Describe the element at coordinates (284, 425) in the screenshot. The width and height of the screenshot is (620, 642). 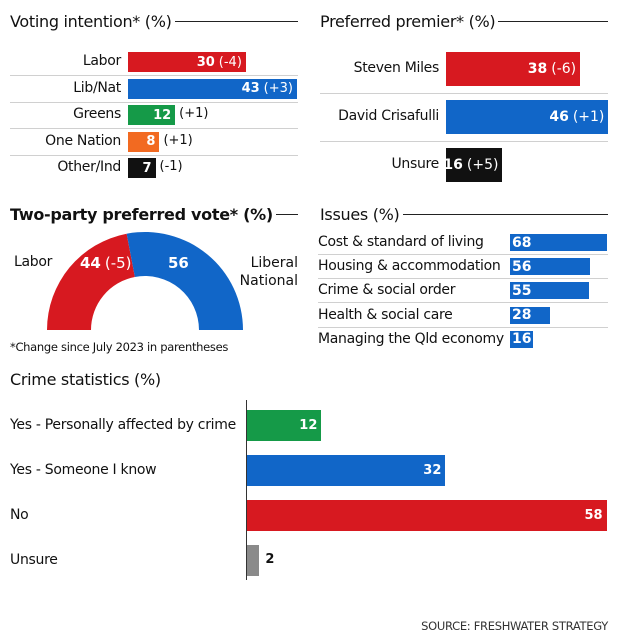
I see `crime-bar: 12` at that location.